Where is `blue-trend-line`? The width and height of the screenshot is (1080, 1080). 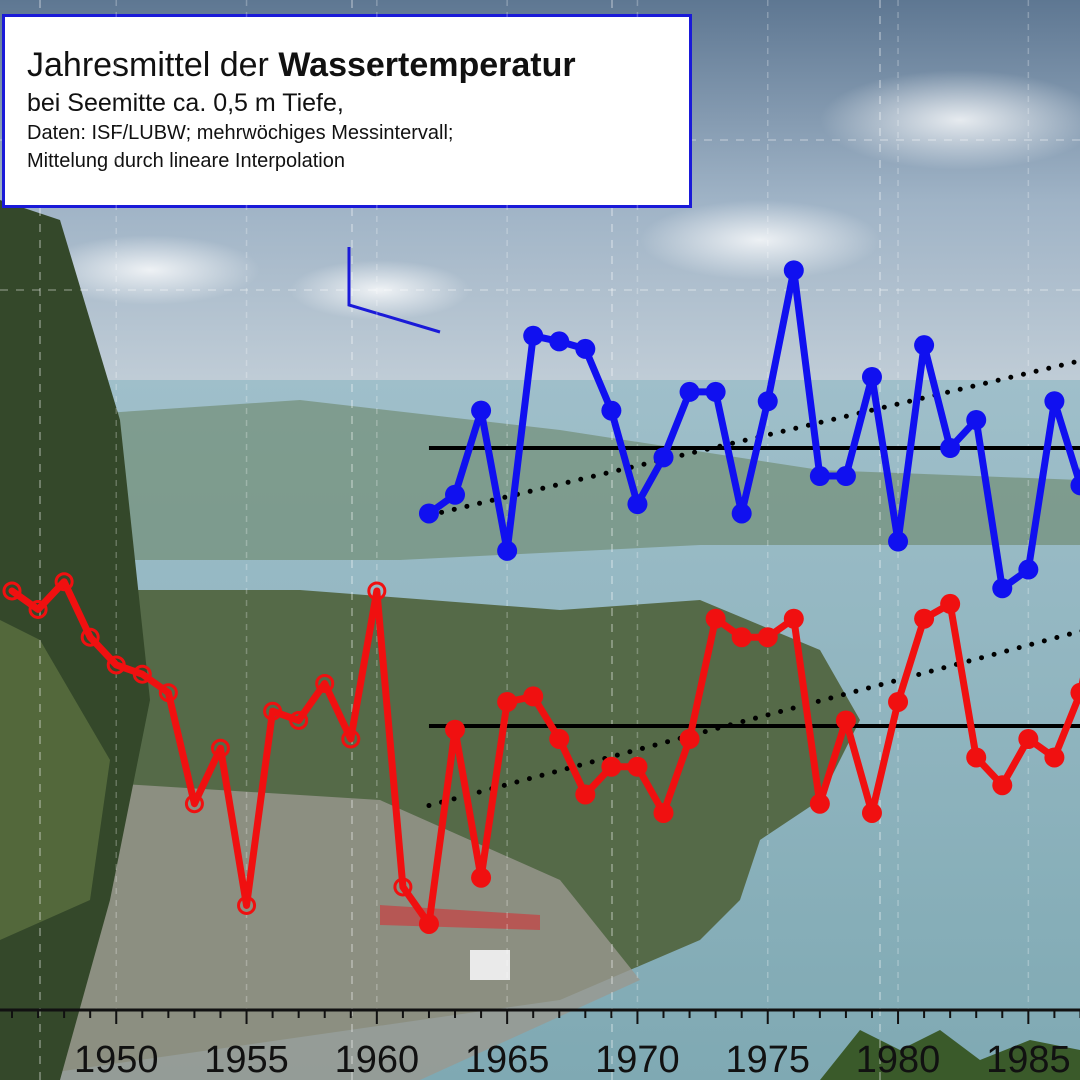
blue-trend-line is located at coordinates (753, 438).